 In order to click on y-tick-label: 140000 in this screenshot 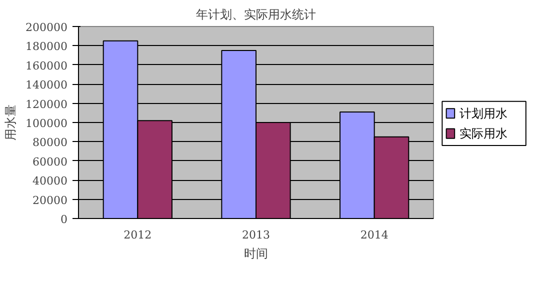, I will do `click(47, 85)`.